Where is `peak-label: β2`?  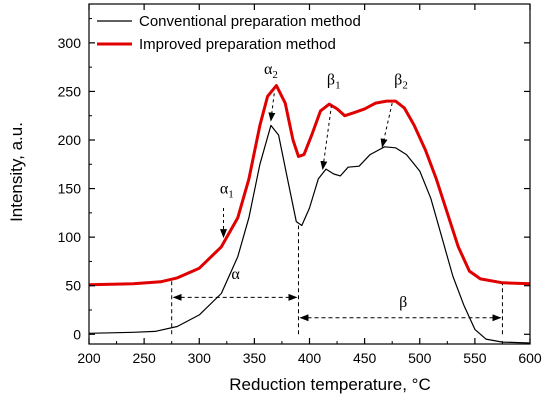
peak-label: β2 is located at coordinates (401, 82).